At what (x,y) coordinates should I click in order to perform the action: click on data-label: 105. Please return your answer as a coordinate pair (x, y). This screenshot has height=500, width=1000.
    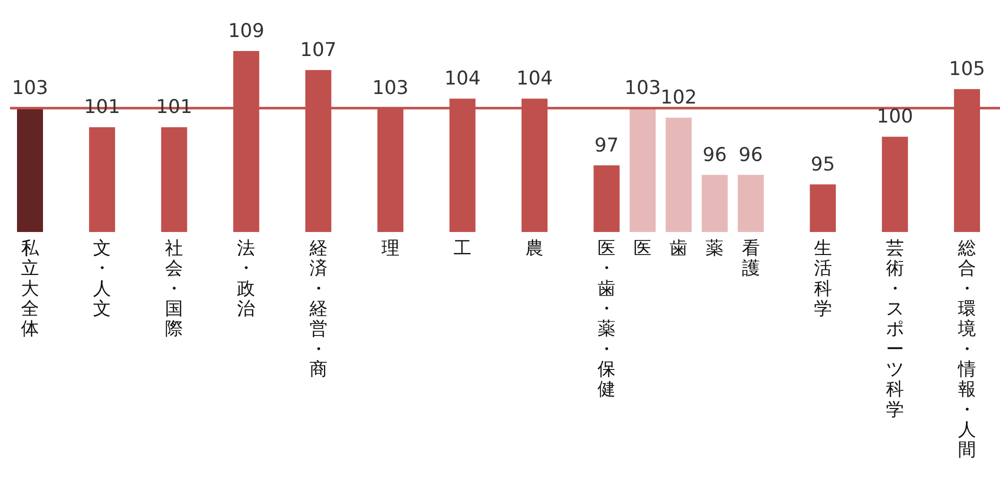
    Looking at the image, I should click on (967, 69).